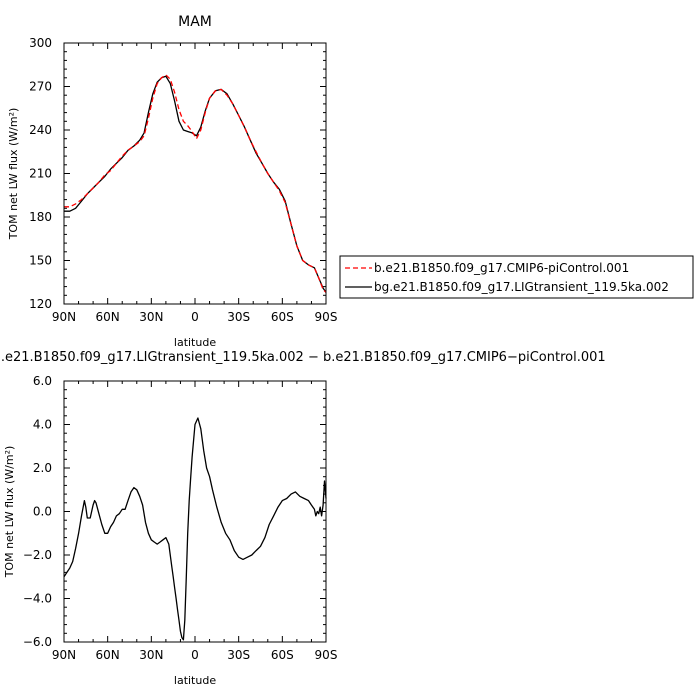  I want to click on bottom-y-tick-label: −4.0, so click(37, 599).